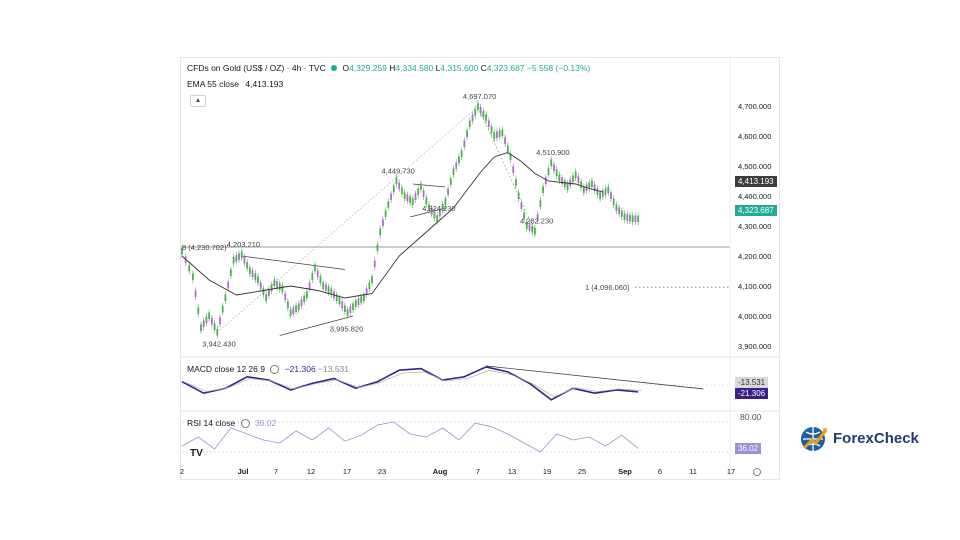 Image resolution: width=960 pixels, height=540 pixels. Describe the element at coordinates (268, 369) in the screenshot. I see `macd-legend: MACD close 12 26 9 −21.306 −13.531` at that location.